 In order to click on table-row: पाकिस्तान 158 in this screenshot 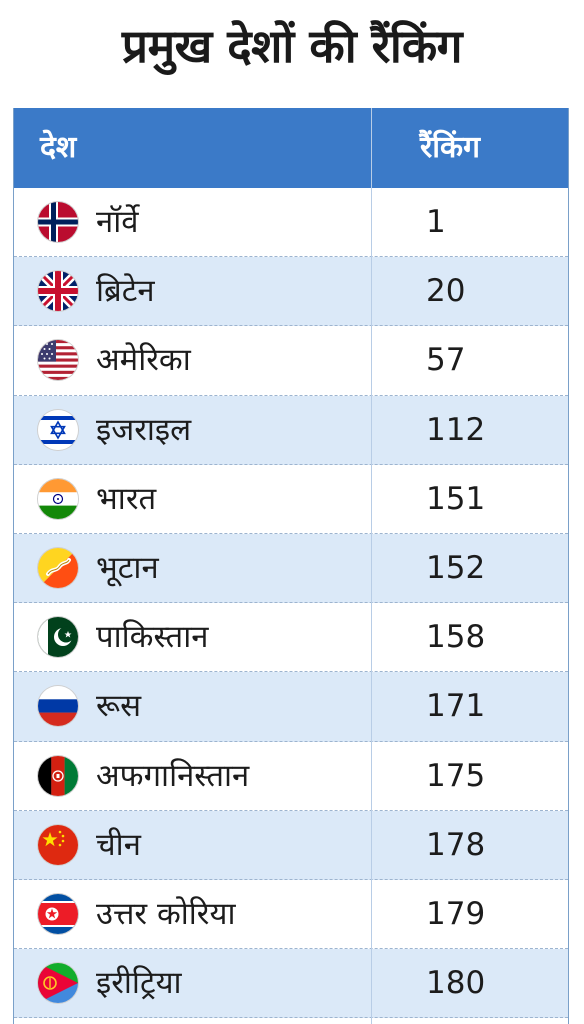, I will do `click(291, 638)`.